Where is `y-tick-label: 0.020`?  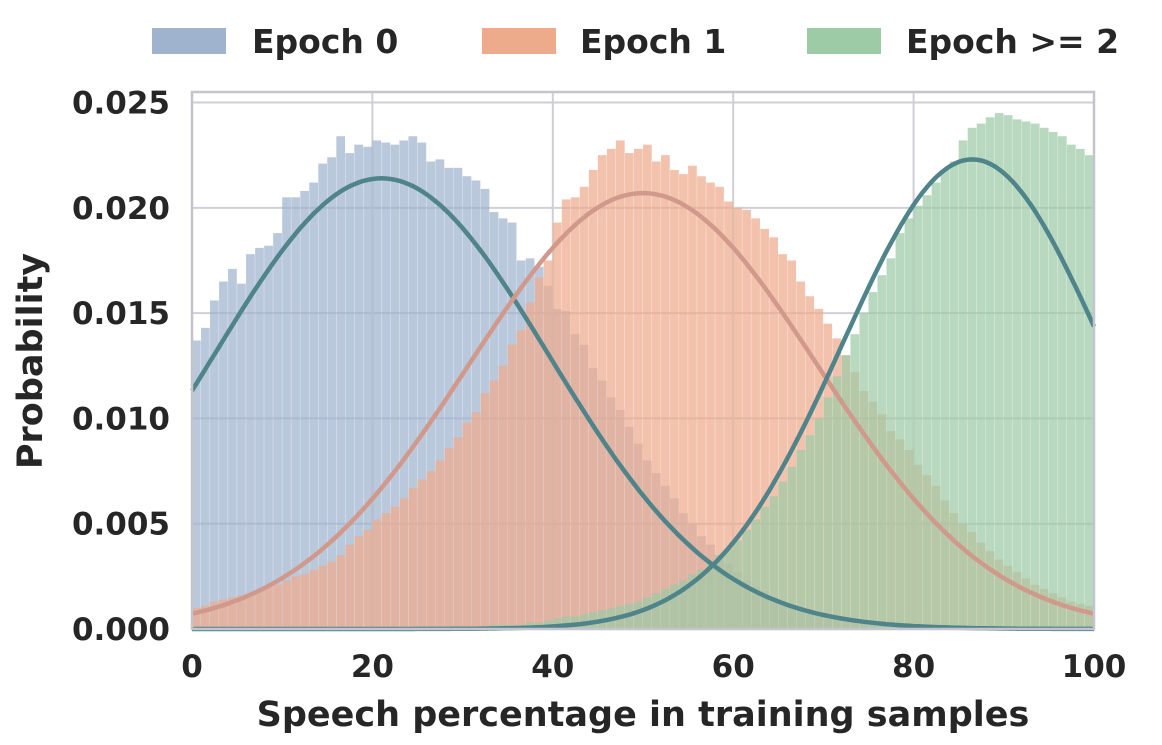
y-tick-label: 0.020 is located at coordinates (121, 209).